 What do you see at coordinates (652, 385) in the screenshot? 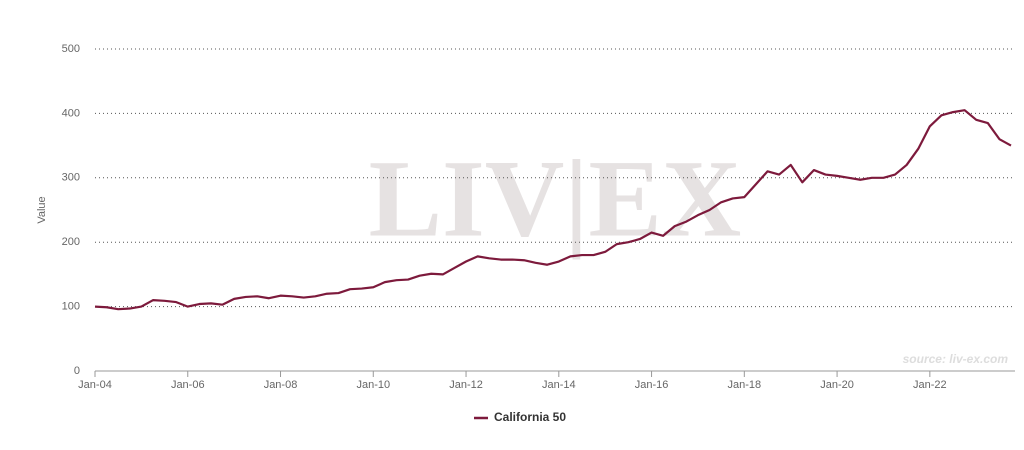
I see `x-tick-label: Jan-16` at bounding box center [652, 385].